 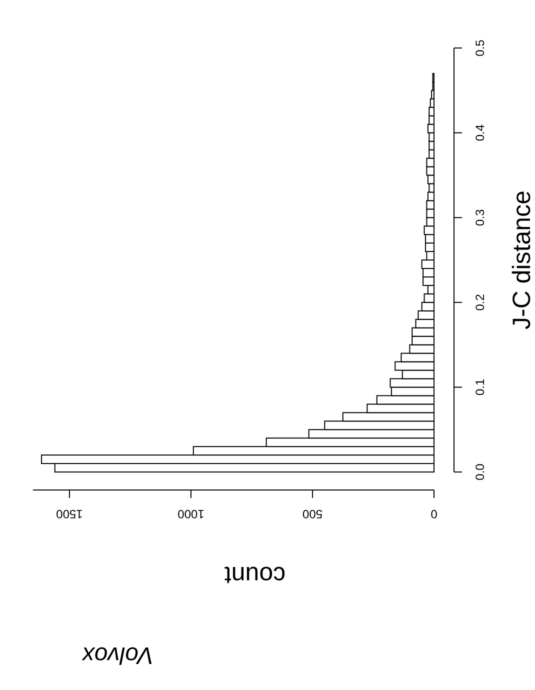 I want to click on y-tick-label: 0.4, so click(x=480, y=133).